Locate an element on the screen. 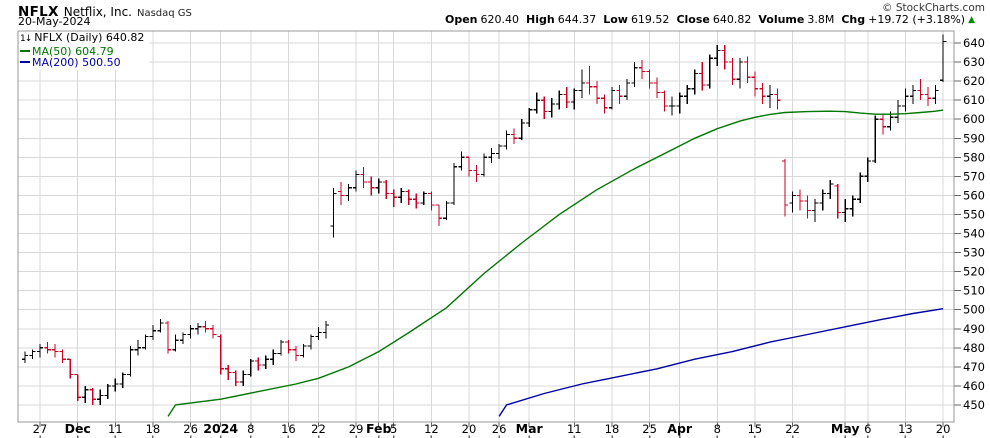 This screenshot has height=438, width=990. change-label: Chg is located at coordinates (853, 19).